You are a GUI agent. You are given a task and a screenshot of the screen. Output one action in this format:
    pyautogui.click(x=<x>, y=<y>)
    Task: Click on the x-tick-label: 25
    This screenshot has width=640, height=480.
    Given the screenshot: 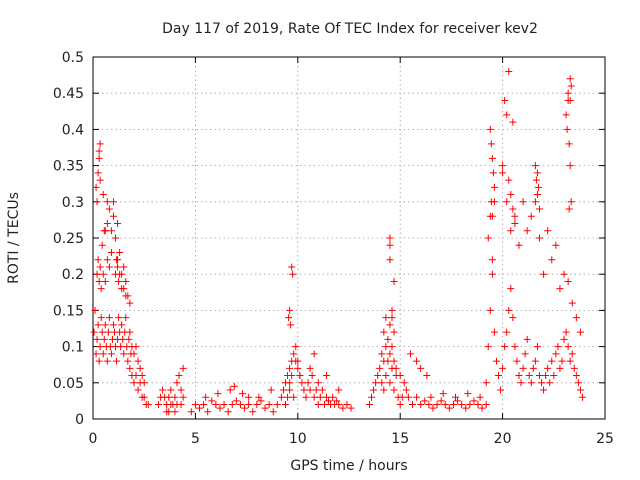 What is the action you would take?
    pyautogui.click(x=605, y=439)
    